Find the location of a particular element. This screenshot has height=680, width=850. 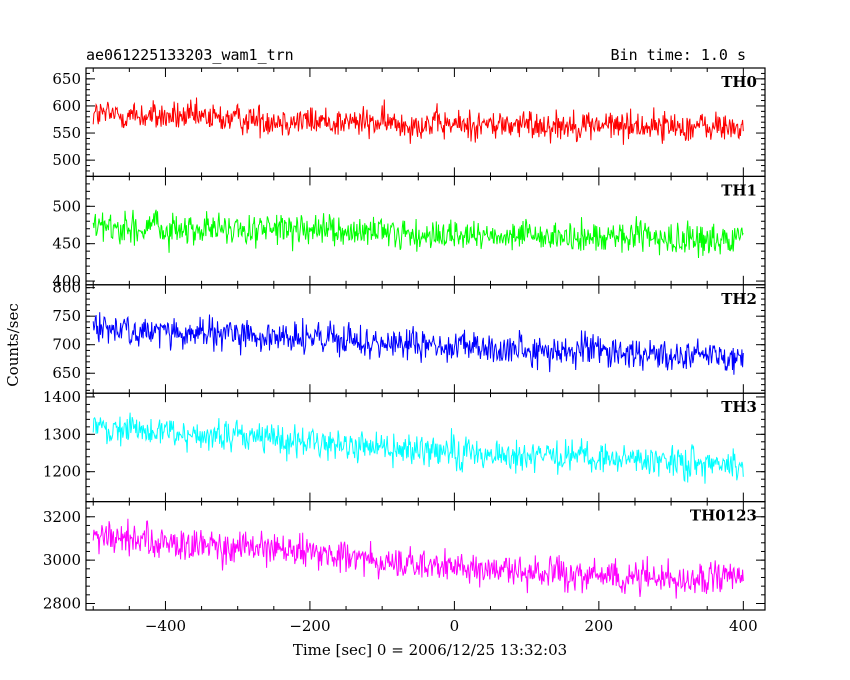

panel-th0: 500 550 600 650 TH0 is located at coordinates (409, 122).